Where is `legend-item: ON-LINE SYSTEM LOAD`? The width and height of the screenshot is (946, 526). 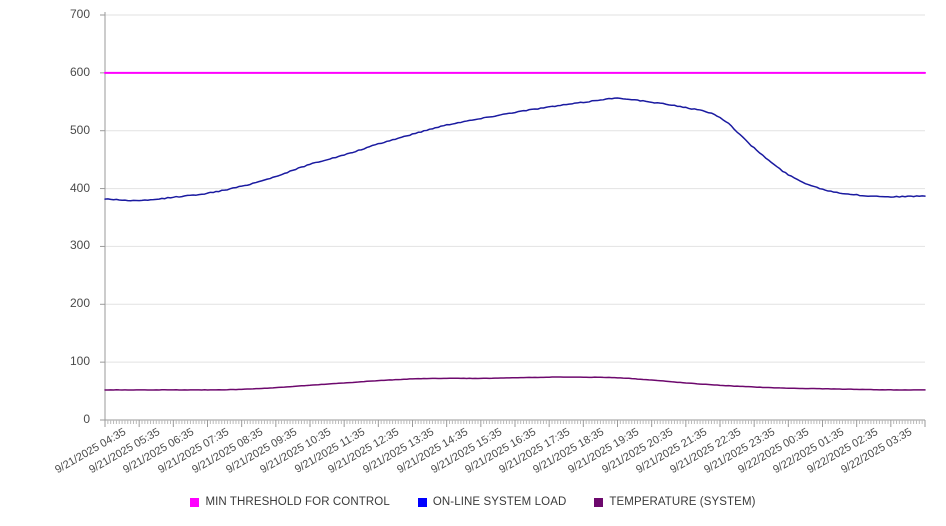 legend-item: ON-LINE SYSTEM LOAD is located at coordinates (492, 502).